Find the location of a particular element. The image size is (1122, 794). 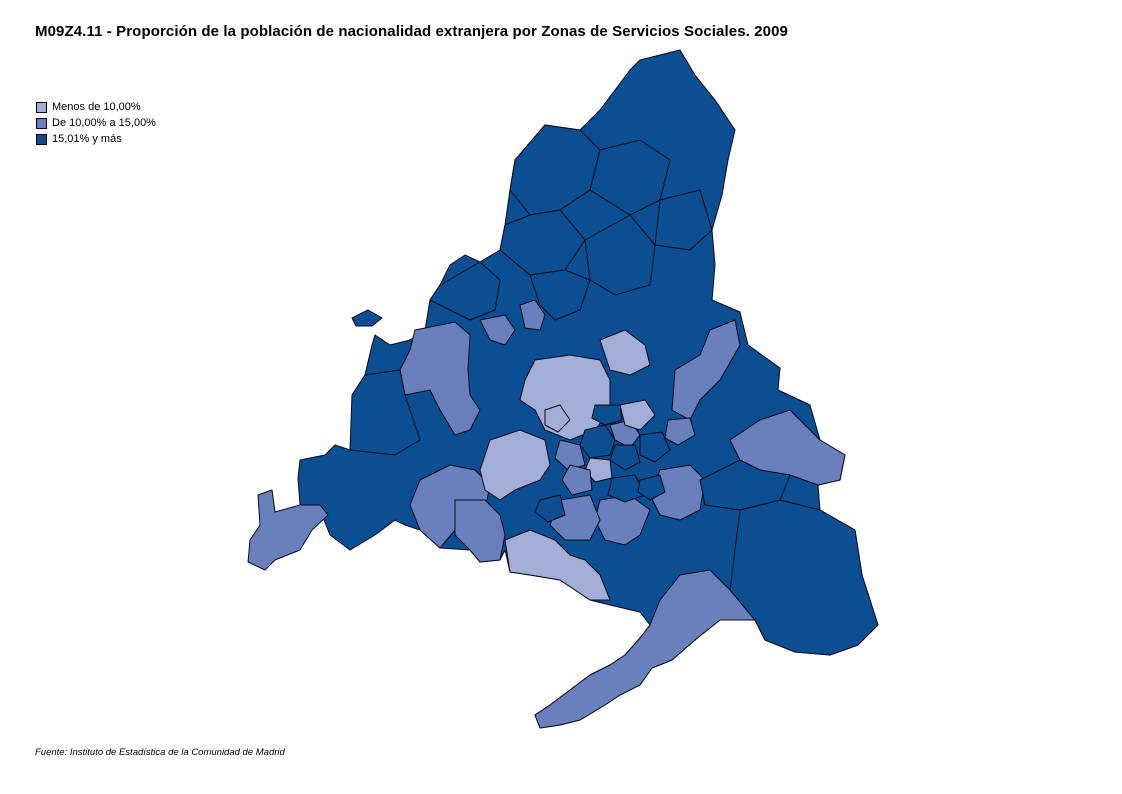

legend-swatch-mid is located at coordinates (41, 123).